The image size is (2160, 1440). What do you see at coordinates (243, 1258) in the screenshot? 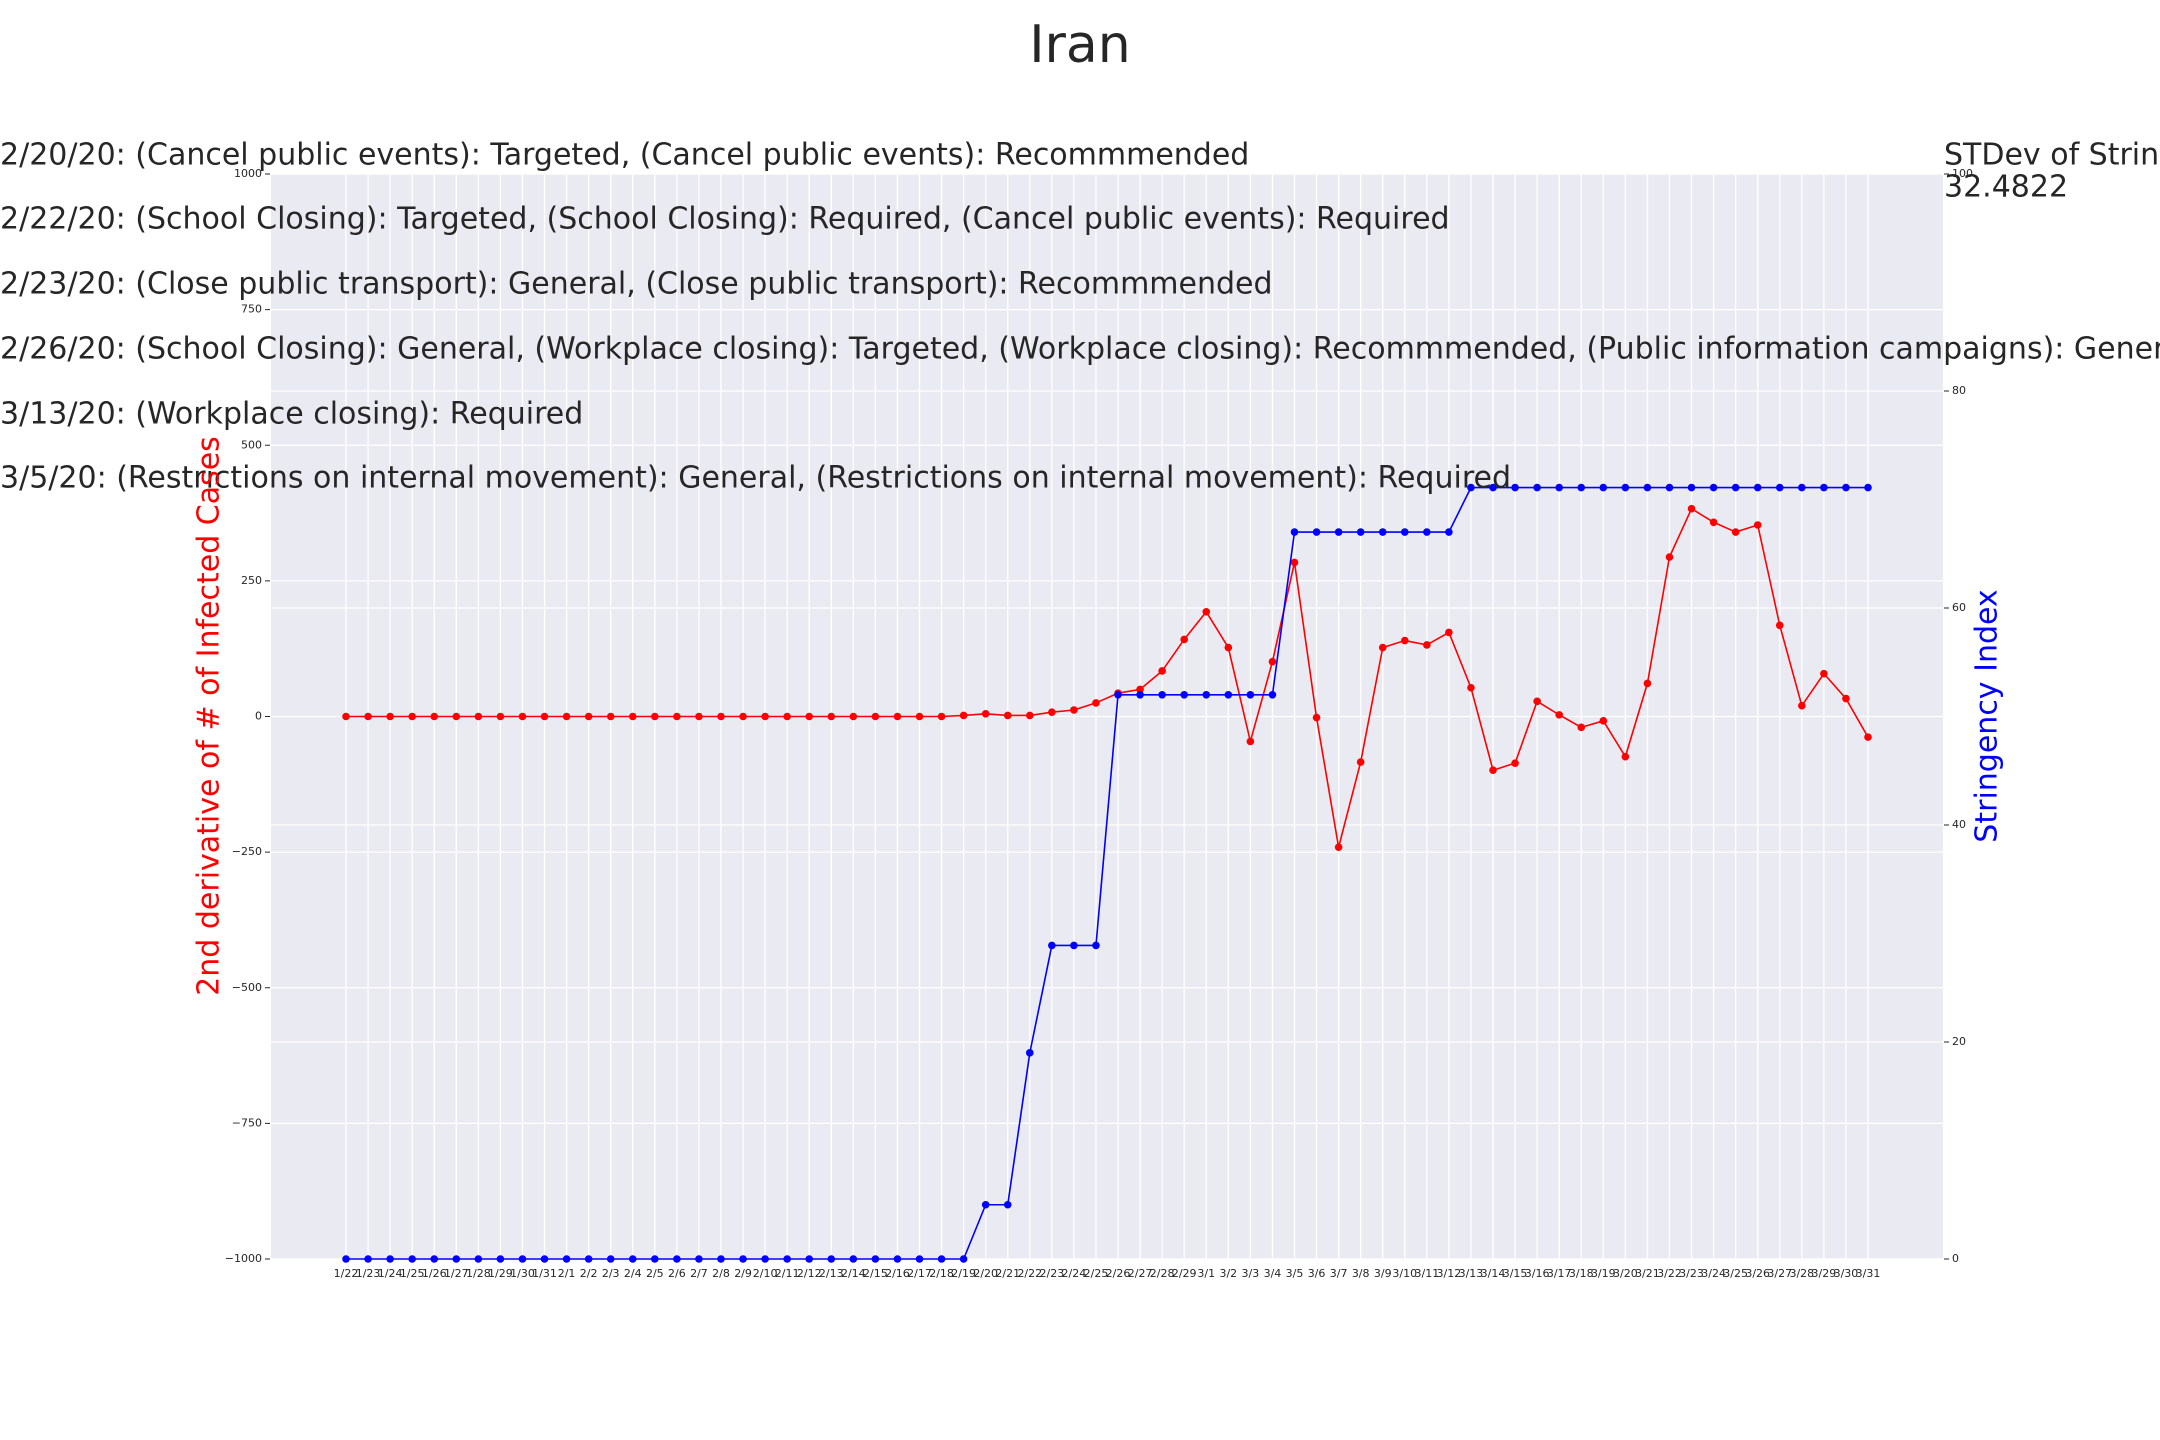
I see `y-tick-label: −1000` at bounding box center [243, 1258].